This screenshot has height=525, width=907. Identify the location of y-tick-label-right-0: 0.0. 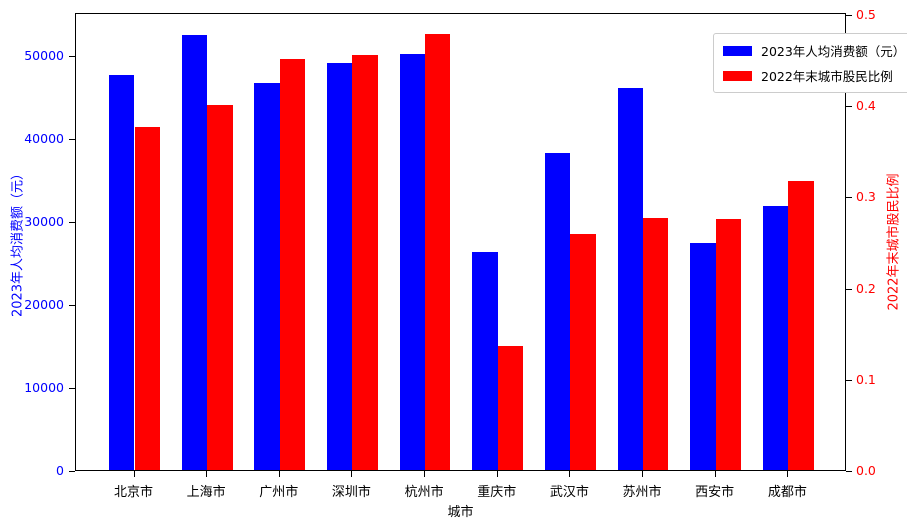
(866, 470).